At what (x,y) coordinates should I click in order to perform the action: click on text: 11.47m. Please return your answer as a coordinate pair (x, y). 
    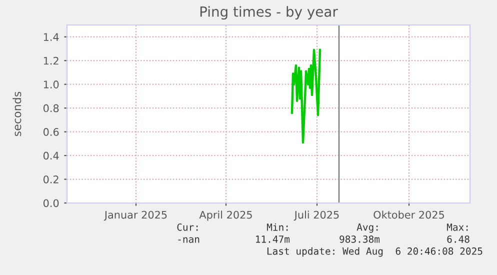
    Looking at the image, I should click on (273, 239).